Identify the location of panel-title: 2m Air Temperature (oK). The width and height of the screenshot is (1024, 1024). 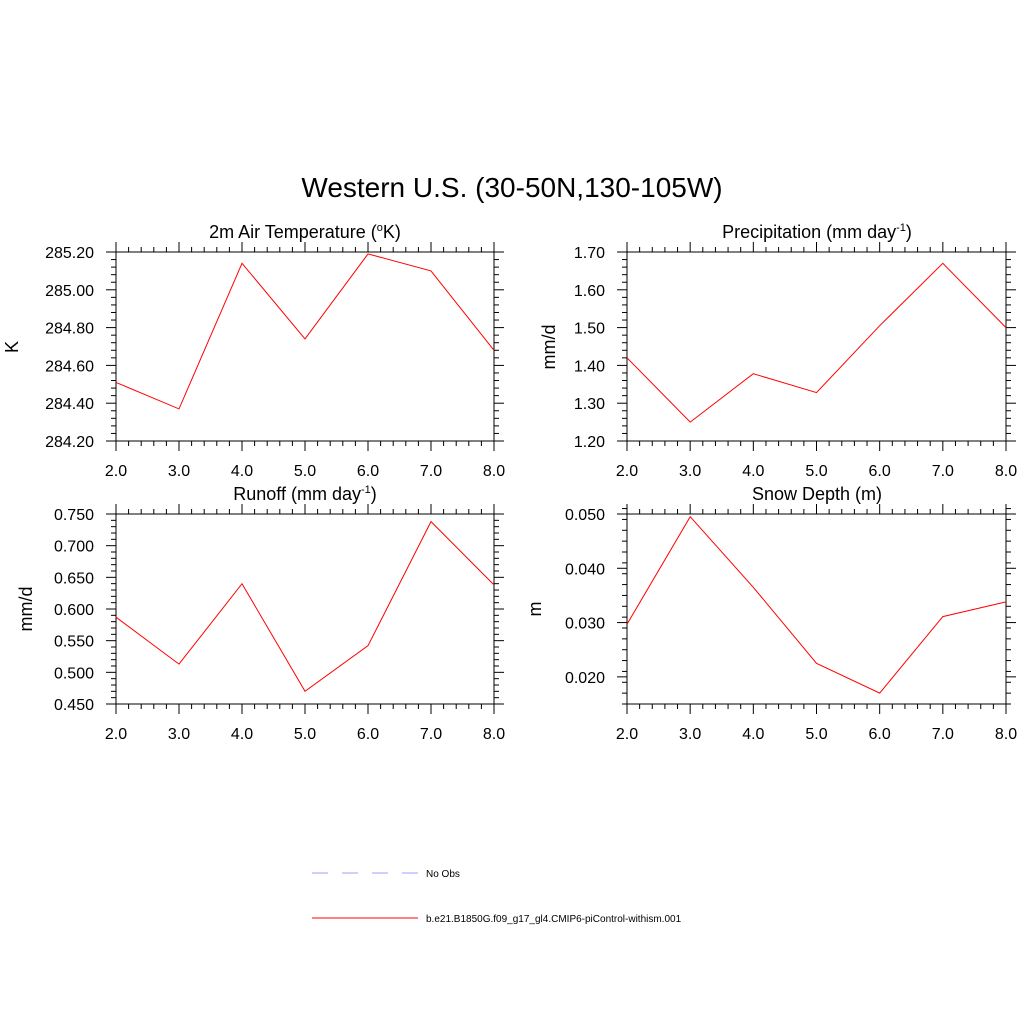
(305, 232).